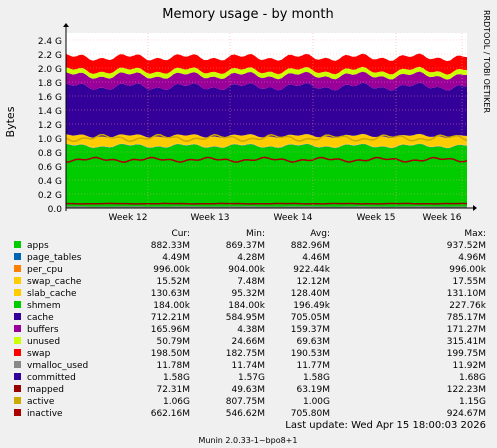 Image resolution: width=497 pixels, height=448 pixels. What do you see at coordinates (173, 366) in the screenshot?
I see `legend-value-cur: 11.78M` at bounding box center [173, 366].